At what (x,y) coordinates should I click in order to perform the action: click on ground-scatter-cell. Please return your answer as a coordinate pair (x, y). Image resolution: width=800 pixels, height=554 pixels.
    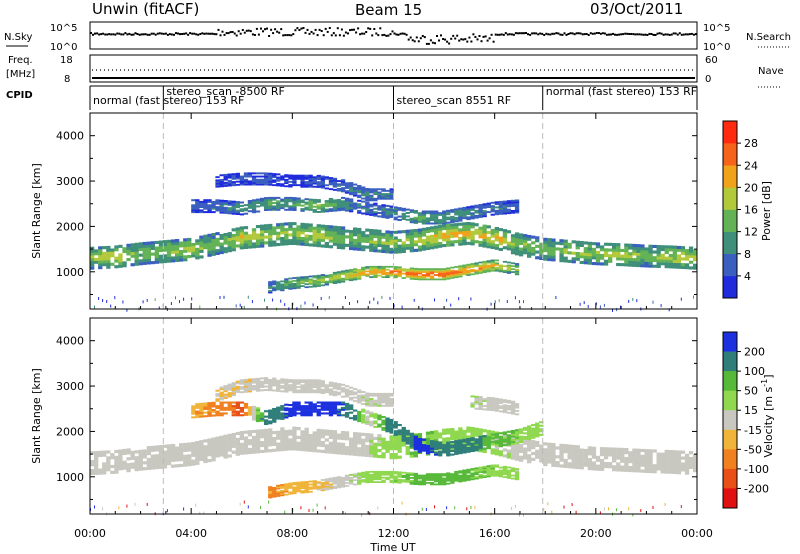
    Looking at the image, I should click on (220, 297).